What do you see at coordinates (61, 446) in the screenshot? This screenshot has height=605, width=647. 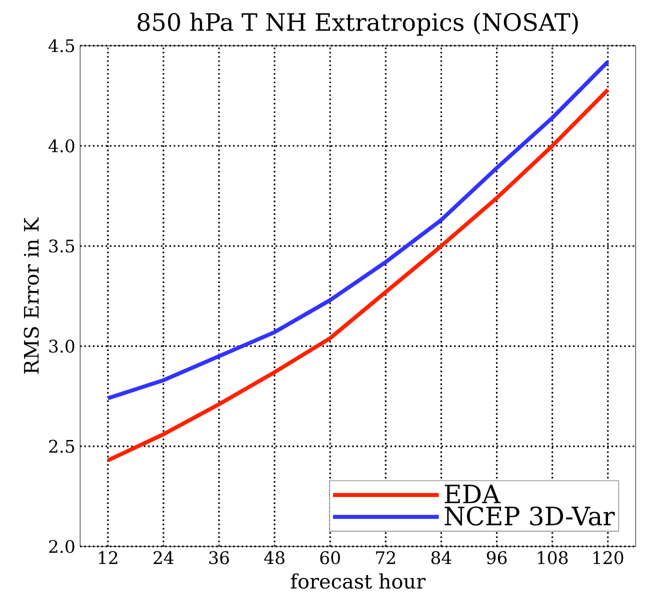 I see `y-tick-label: 2.5` at bounding box center [61, 446].